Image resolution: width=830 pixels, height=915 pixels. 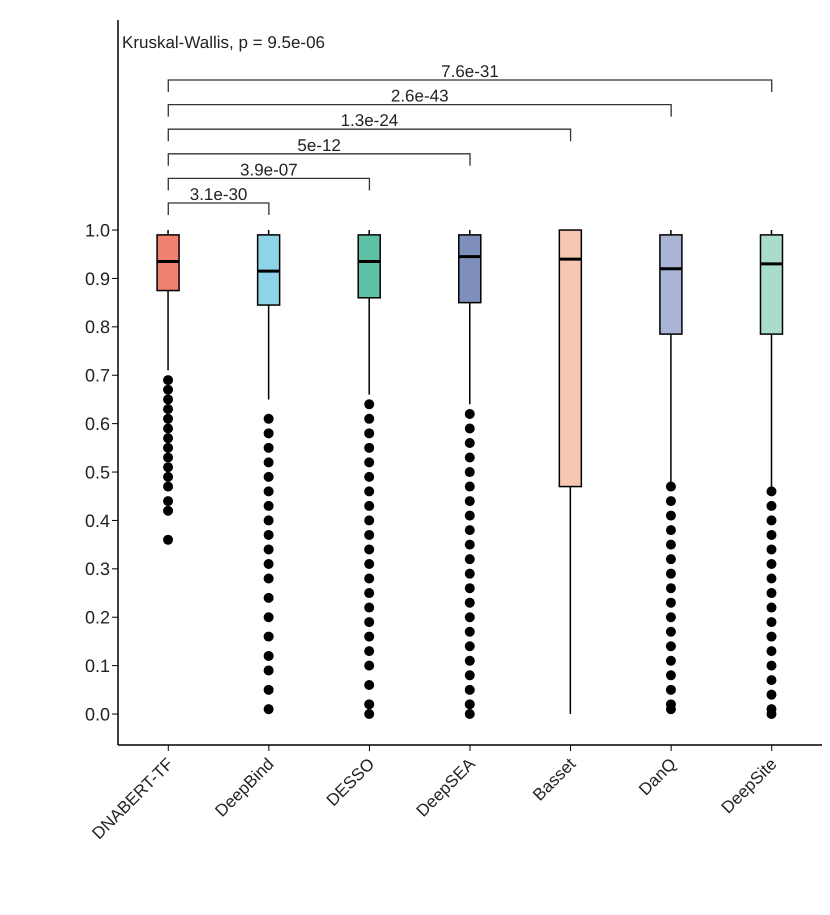 What do you see at coordinates (97, 424) in the screenshot?
I see `y-tick-label: 0.6` at bounding box center [97, 424].